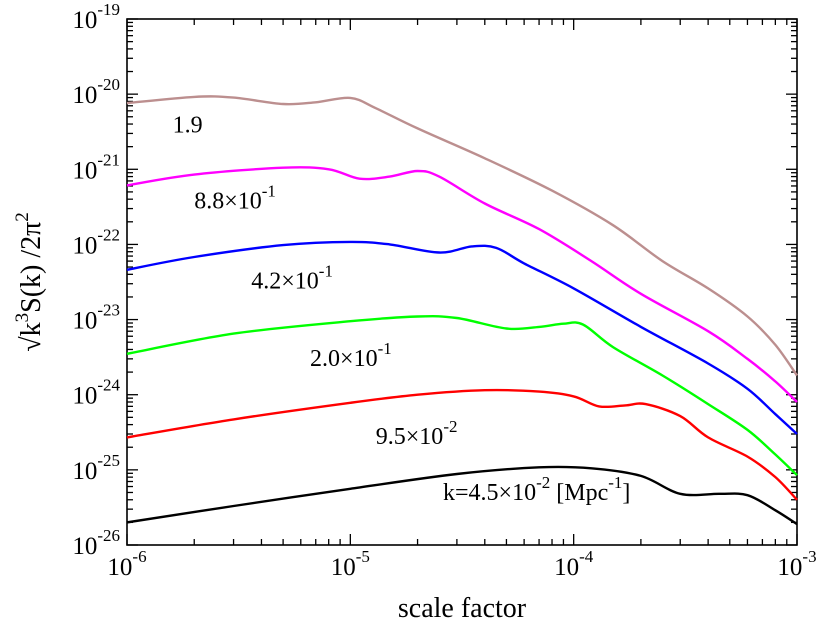 This screenshot has height=626, width=830. Describe the element at coordinates (235, 198) in the screenshot. I see `curve-label: 8.8×10⁻¹` at that location.